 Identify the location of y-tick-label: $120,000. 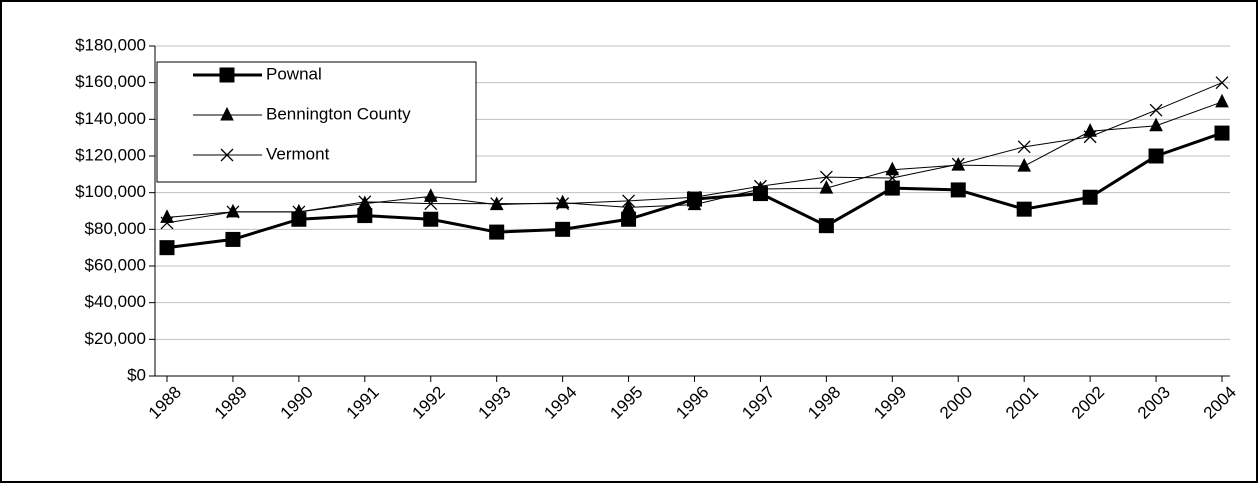
(110, 154).